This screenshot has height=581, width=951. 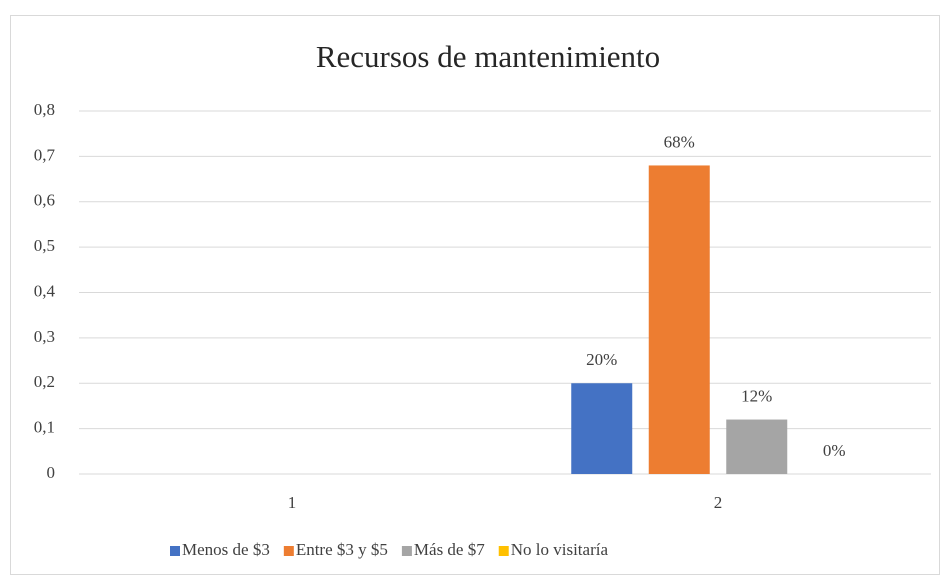 I want to click on y-tick-label: 0,2, so click(x=44, y=381).